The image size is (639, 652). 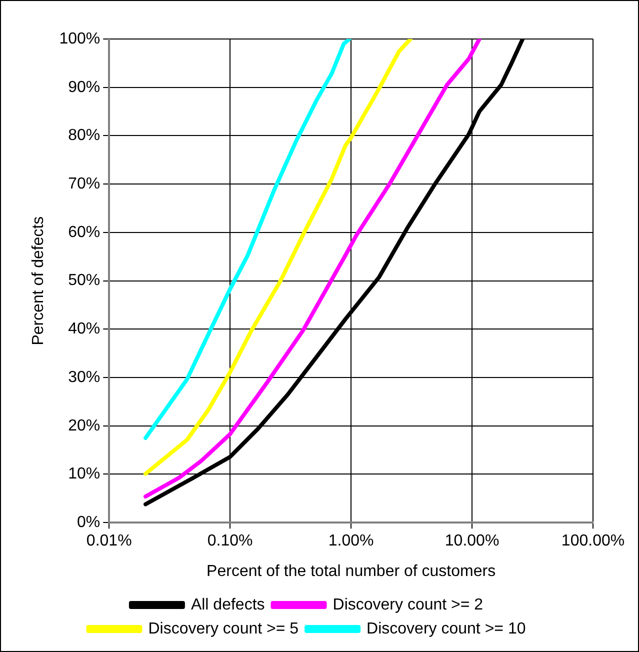 What do you see at coordinates (223, 629) in the screenshot?
I see `legend-label: Discovery count >= 5` at bounding box center [223, 629].